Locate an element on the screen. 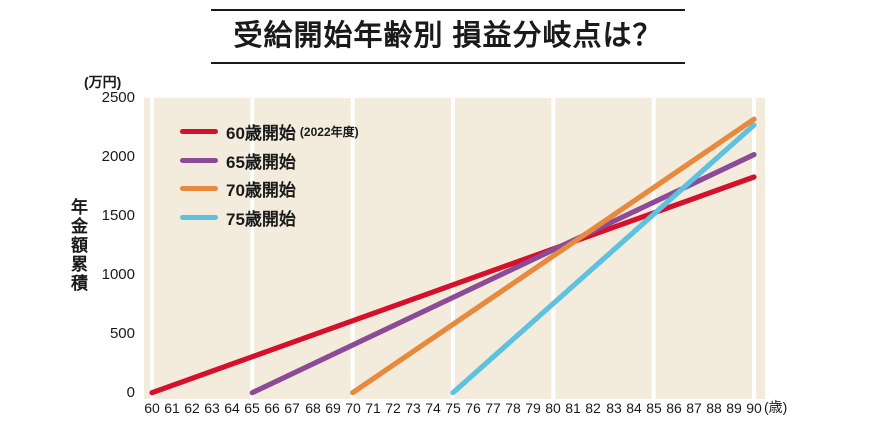  x-tick-70: 70 is located at coordinates (353, 408).